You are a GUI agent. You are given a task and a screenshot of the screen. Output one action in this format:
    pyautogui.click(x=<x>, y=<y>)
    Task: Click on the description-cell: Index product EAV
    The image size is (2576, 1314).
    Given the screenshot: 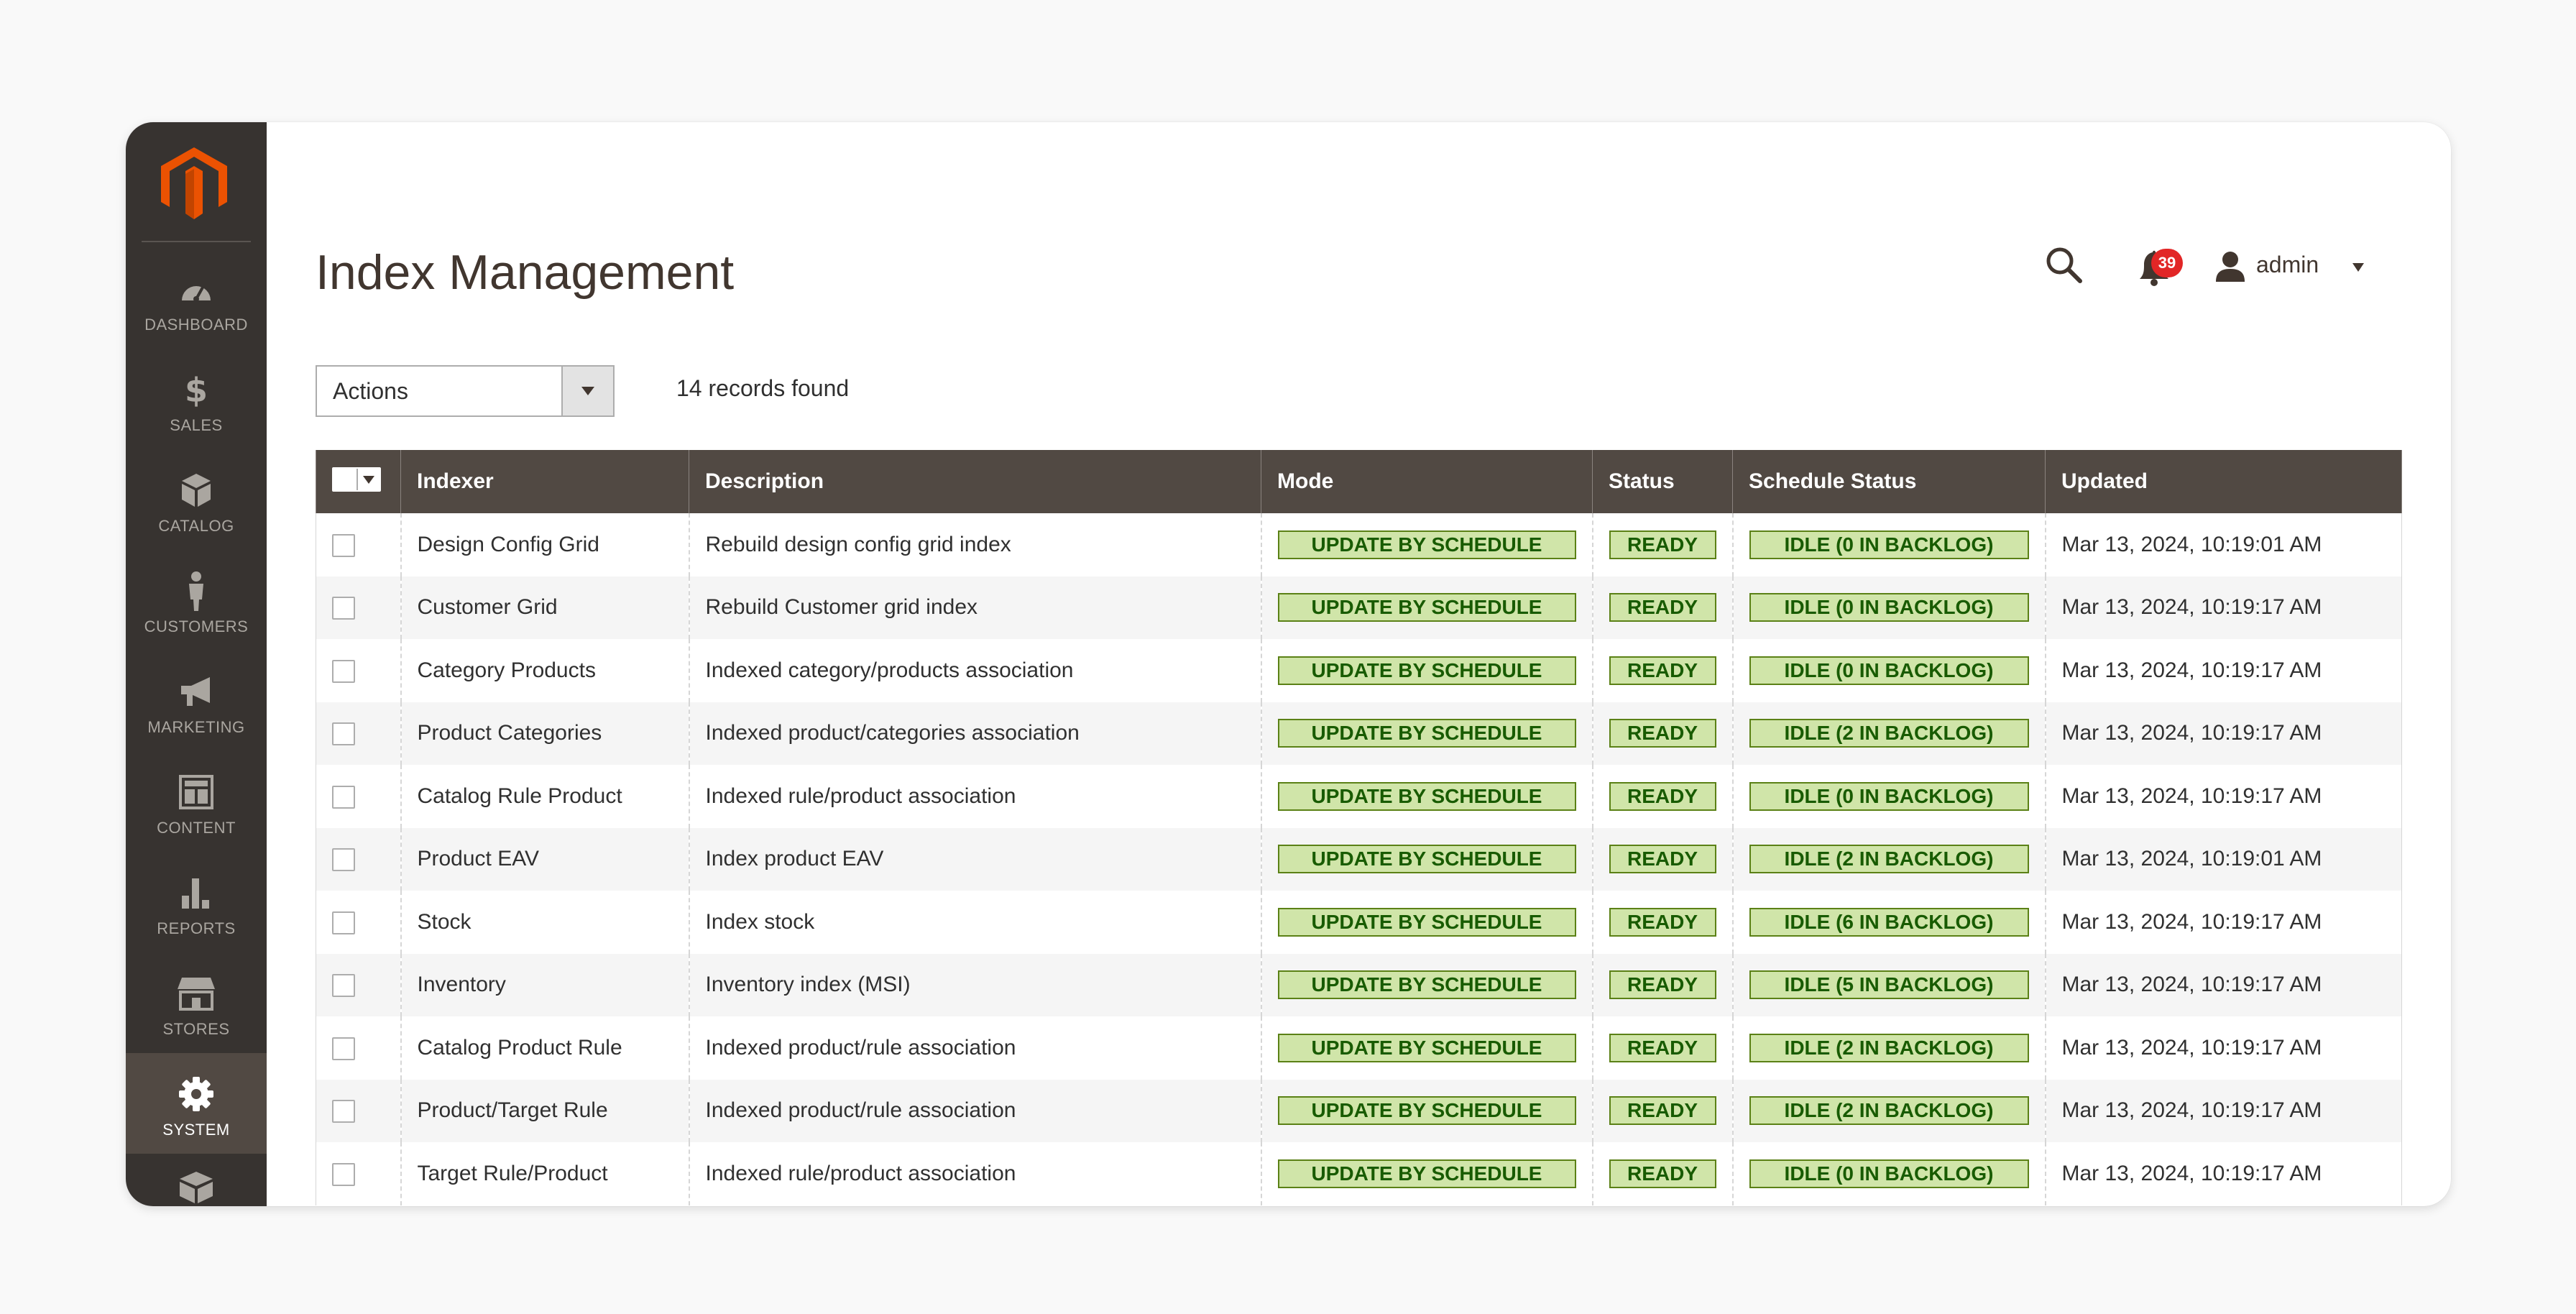 What is the action you would take?
    pyautogui.click(x=974, y=859)
    